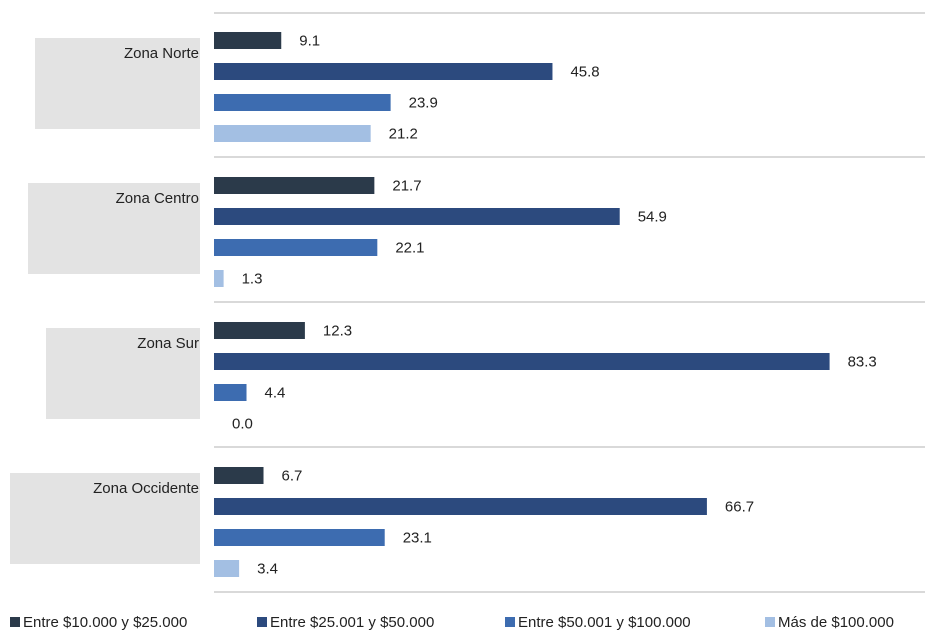 The image size is (927, 636). I want to click on legend-label-series-2: Entre $25.001 y $50.000, so click(352, 622).